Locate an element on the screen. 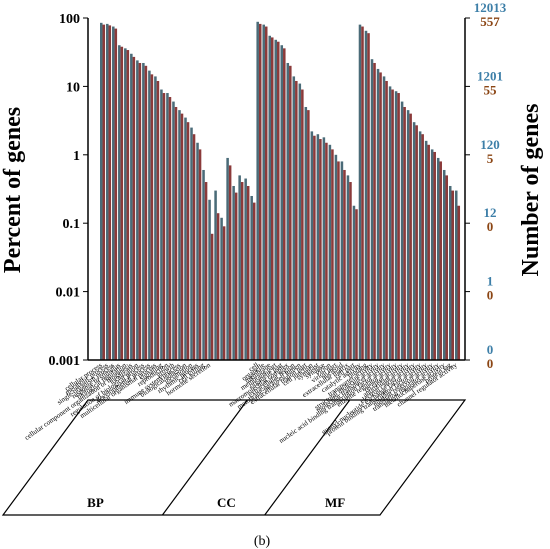 Image resolution: width=550 pixels, height=549 pixels. right-tick-label-top: 120 is located at coordinates (490, 144).